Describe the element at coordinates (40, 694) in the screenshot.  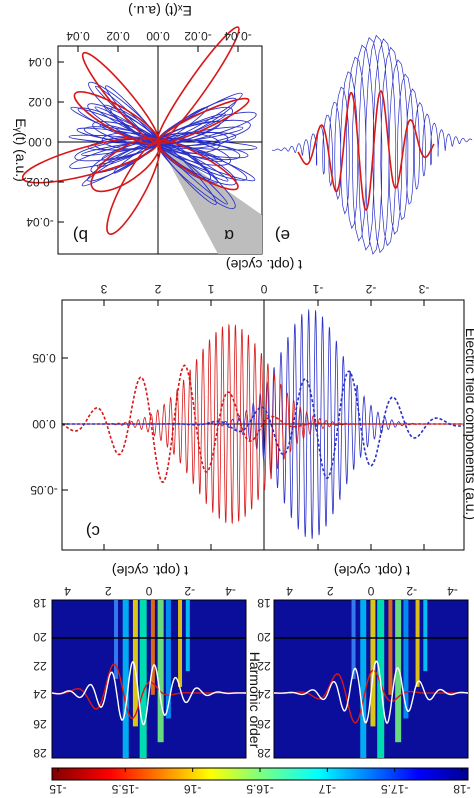
I see `map-y-tick-label-left: 24` at that location.